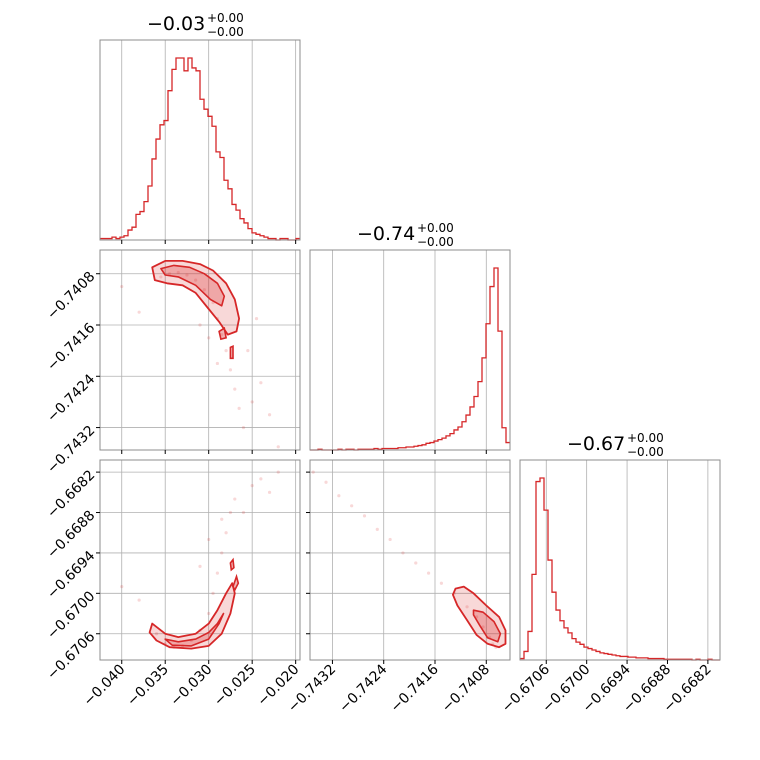  I want to click on y-tick-label: −0.7432, so click(71, 450).